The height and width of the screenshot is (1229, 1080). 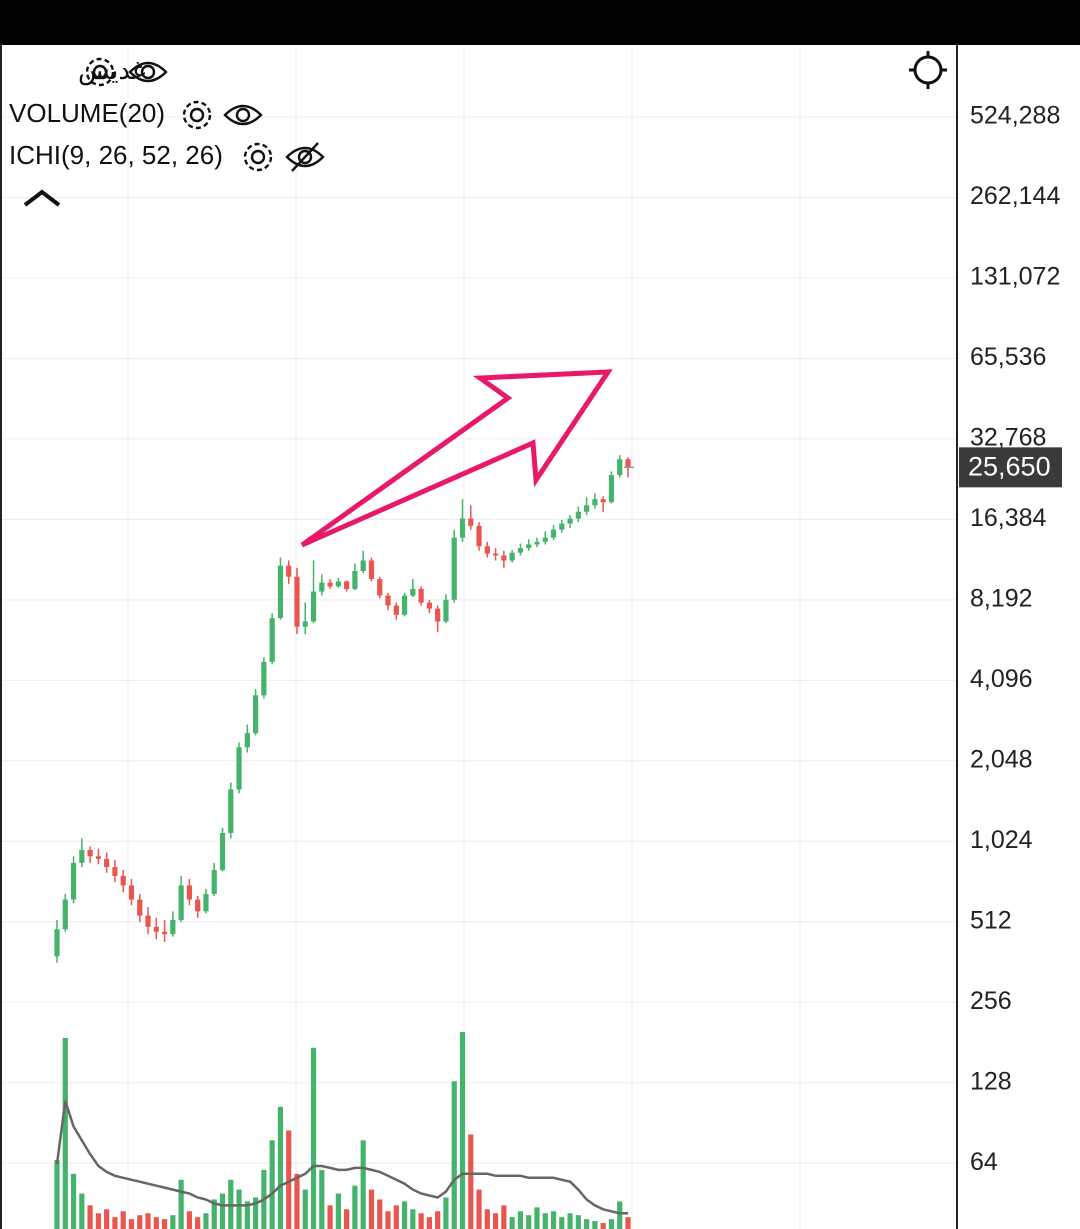 What do you see at coordinates (1008, 357) in the screenshot?
I see `y-tick-label: 65,536` at bounding box center [1008, 357].